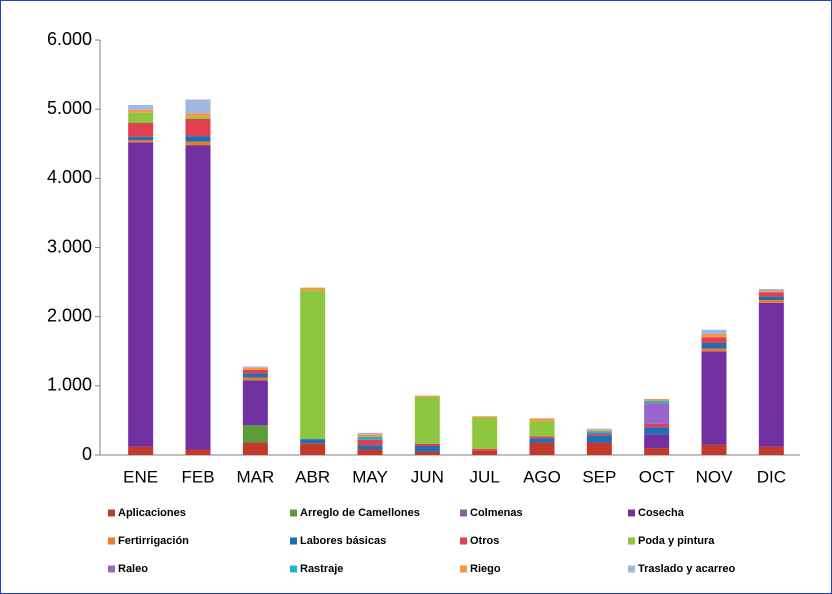  What do you see at coordinates (485, 476) in the screenshot?
I see `x-tick-label: JUL` at bounding box center [485, 476].